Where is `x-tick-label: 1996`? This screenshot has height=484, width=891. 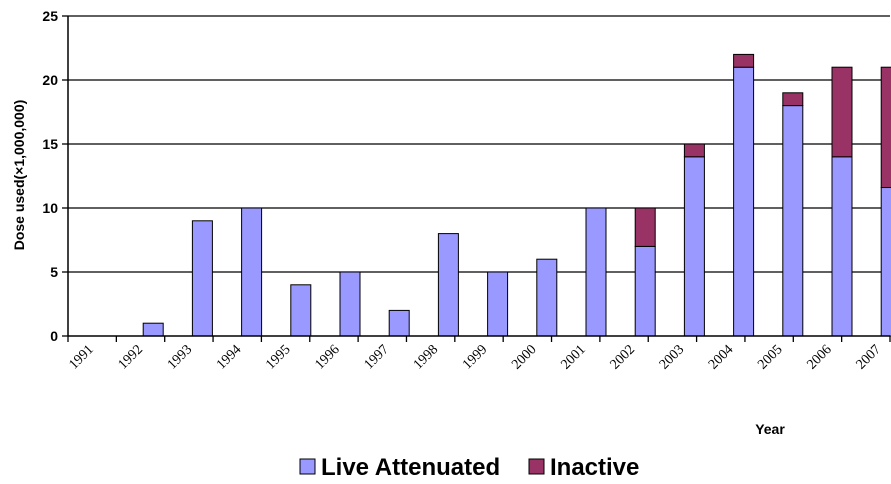
x-tick-label: 1996 is located at coordinates (327, 357).